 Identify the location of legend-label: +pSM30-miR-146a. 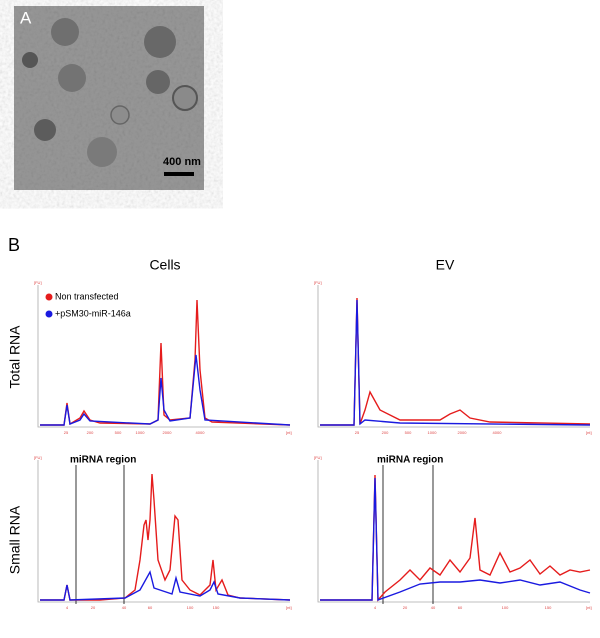
(93, 313).